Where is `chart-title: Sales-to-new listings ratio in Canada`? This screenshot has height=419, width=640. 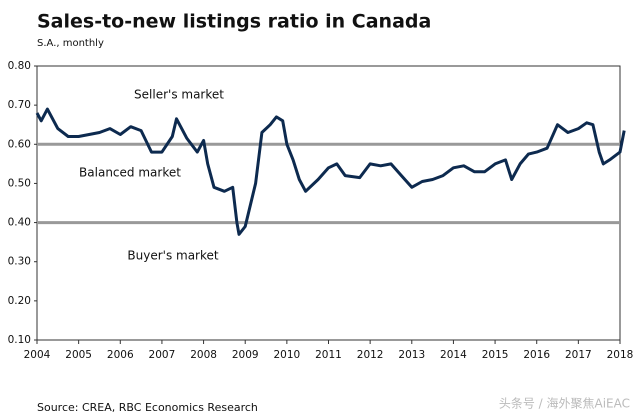 chart-title: Sales-to-new listings ratio in Canada is located at coordinates (234, 22).